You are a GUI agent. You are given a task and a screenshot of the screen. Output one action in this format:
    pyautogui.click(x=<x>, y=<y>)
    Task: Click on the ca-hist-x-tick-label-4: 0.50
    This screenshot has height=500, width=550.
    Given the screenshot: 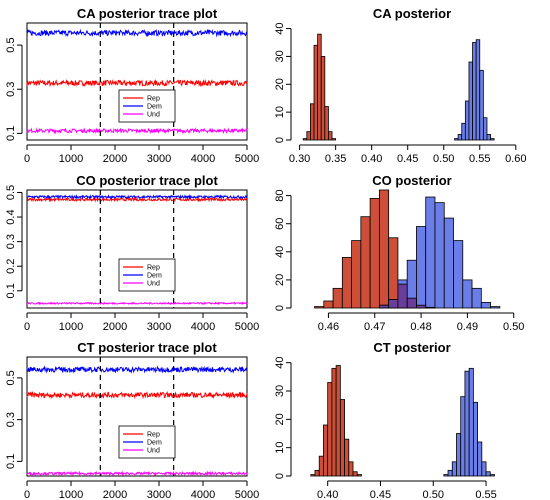 What is the action you would take?
    pyautogui.click(x=443, y=159)
    